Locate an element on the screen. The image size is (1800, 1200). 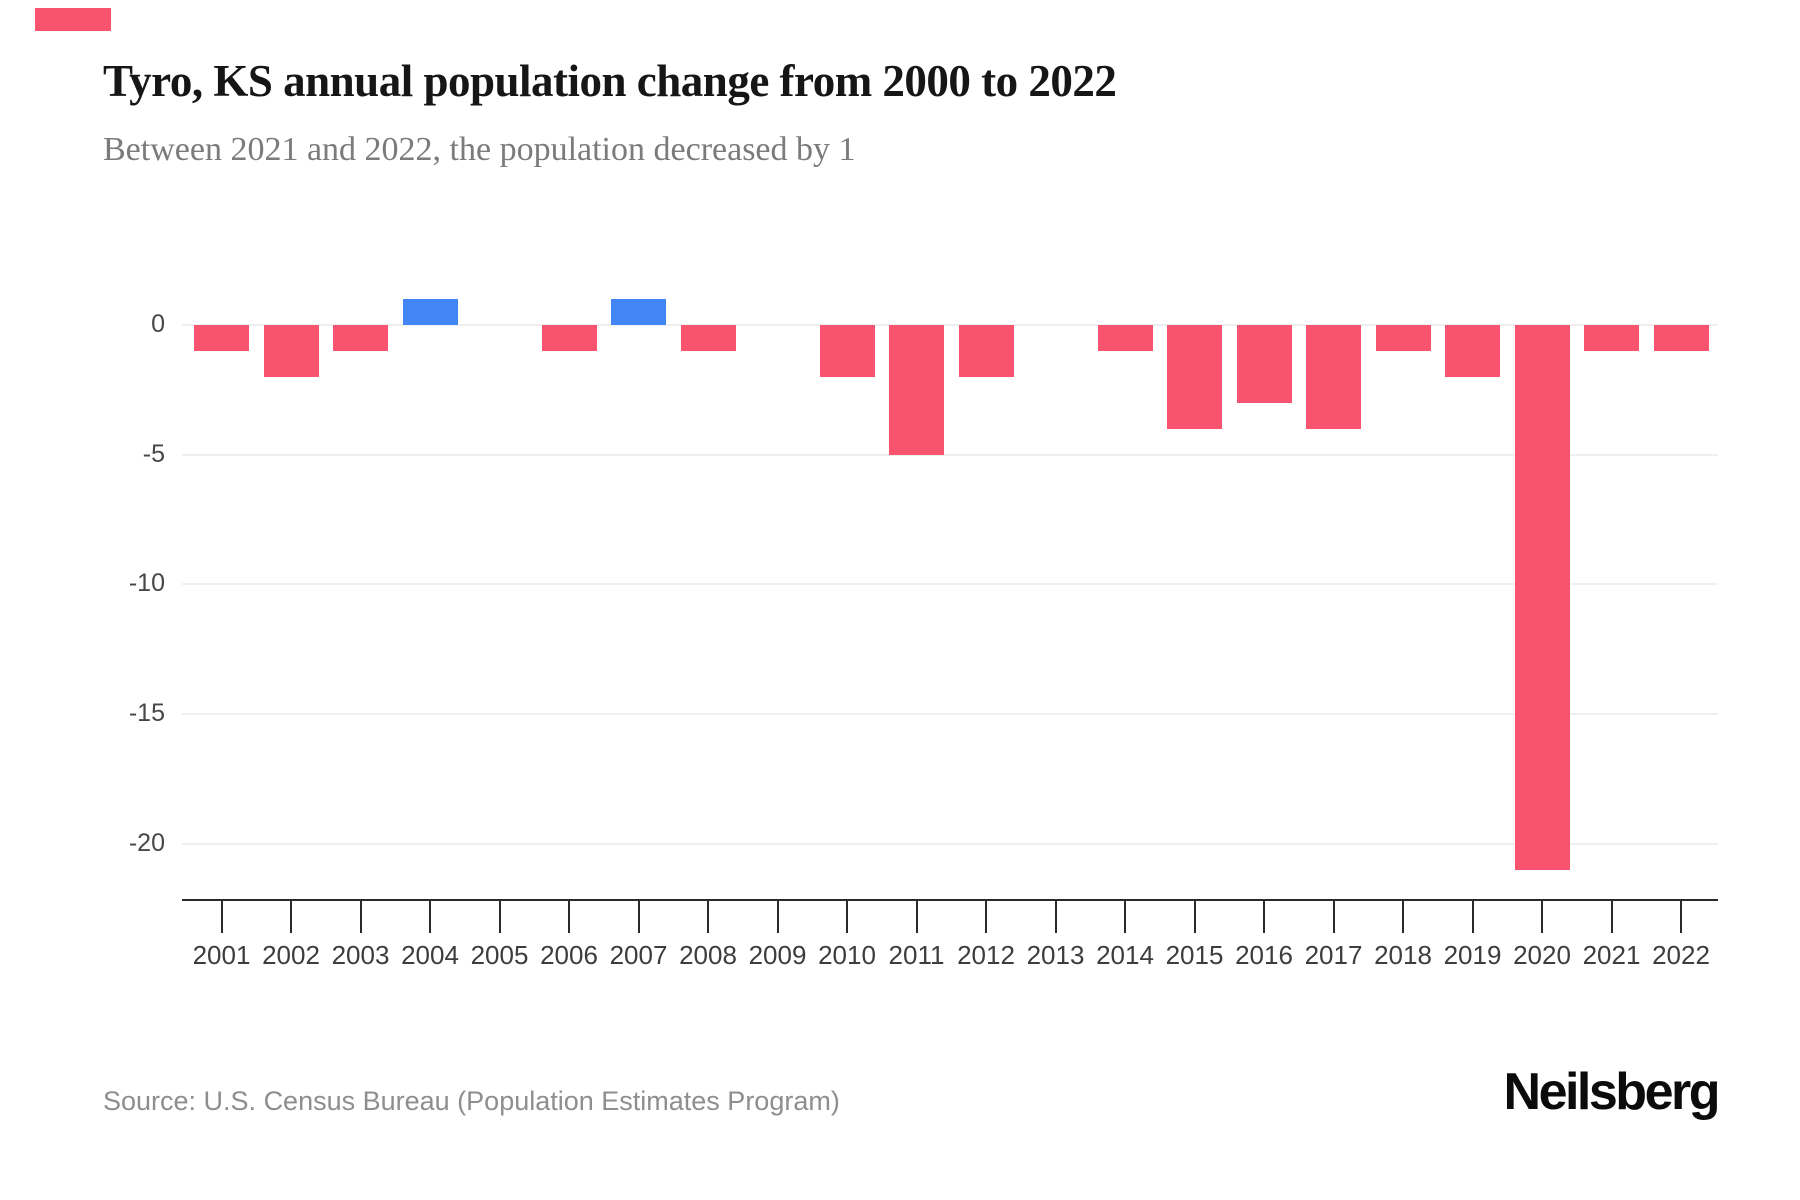
x-axis-tick-label: 2022 is located at coordinates (1681, 955).